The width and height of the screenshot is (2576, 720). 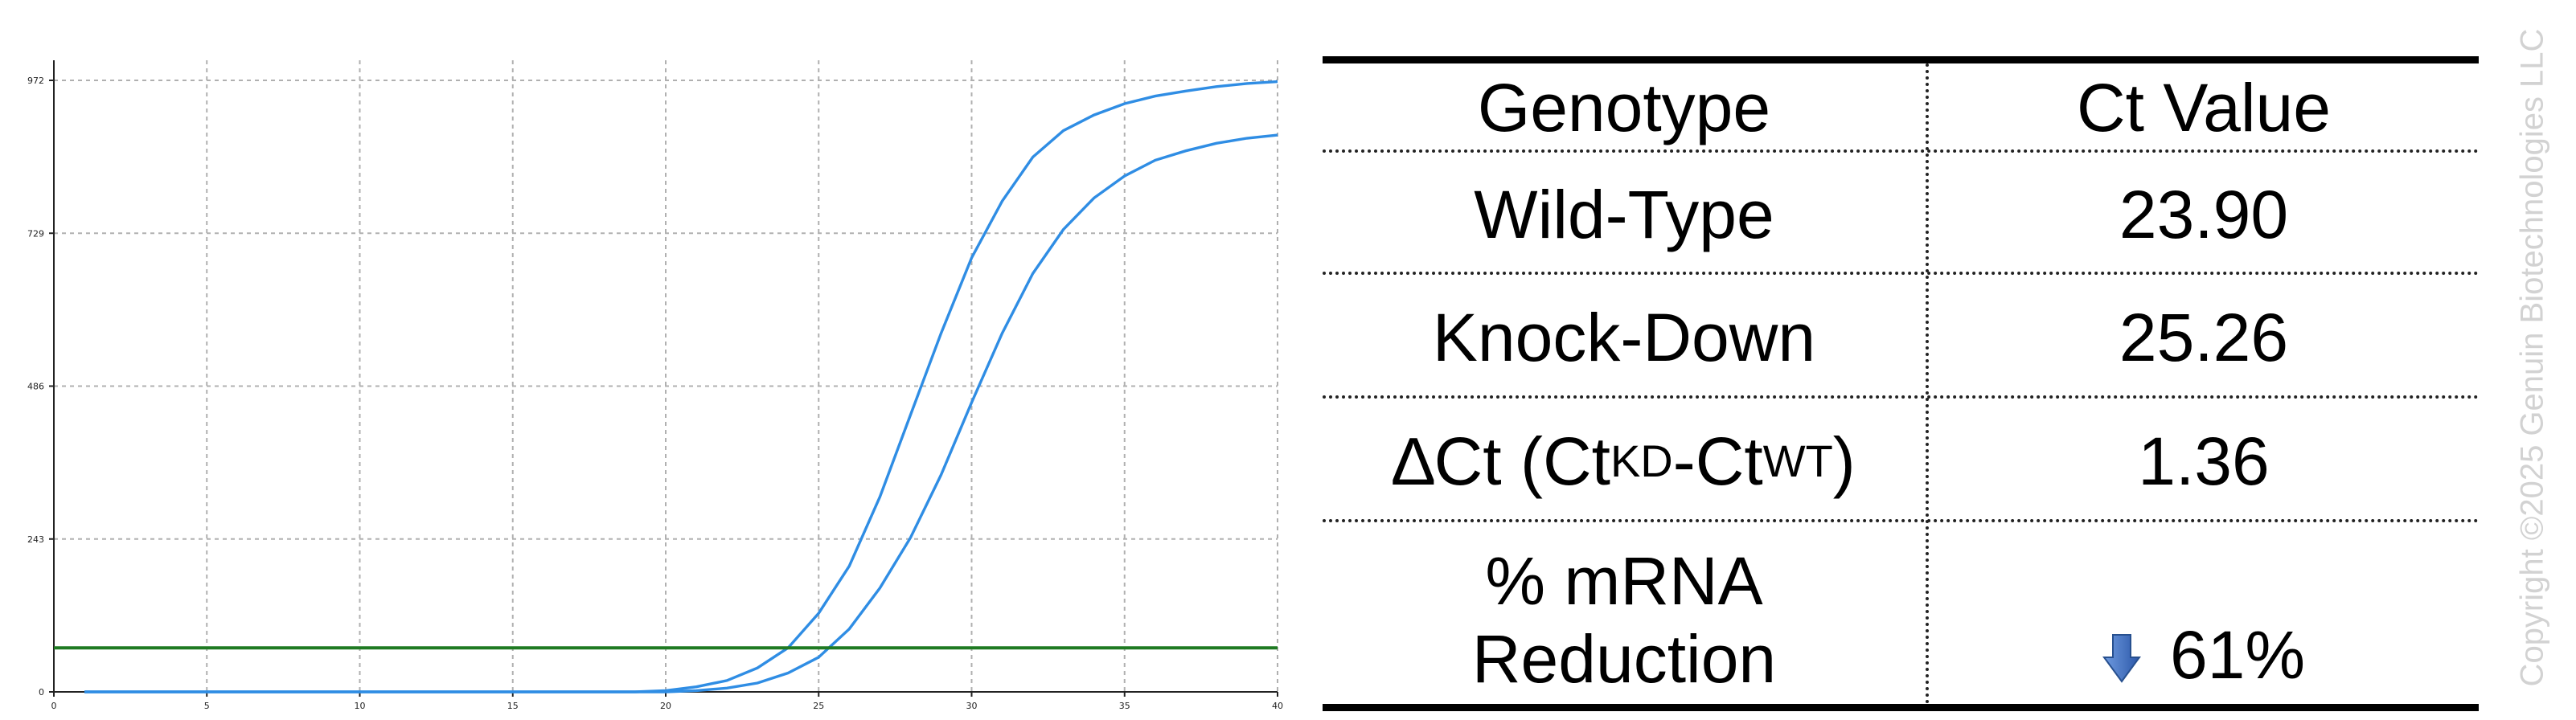 I want to click on x-tick-label: 30, so click(x=972, y=706).